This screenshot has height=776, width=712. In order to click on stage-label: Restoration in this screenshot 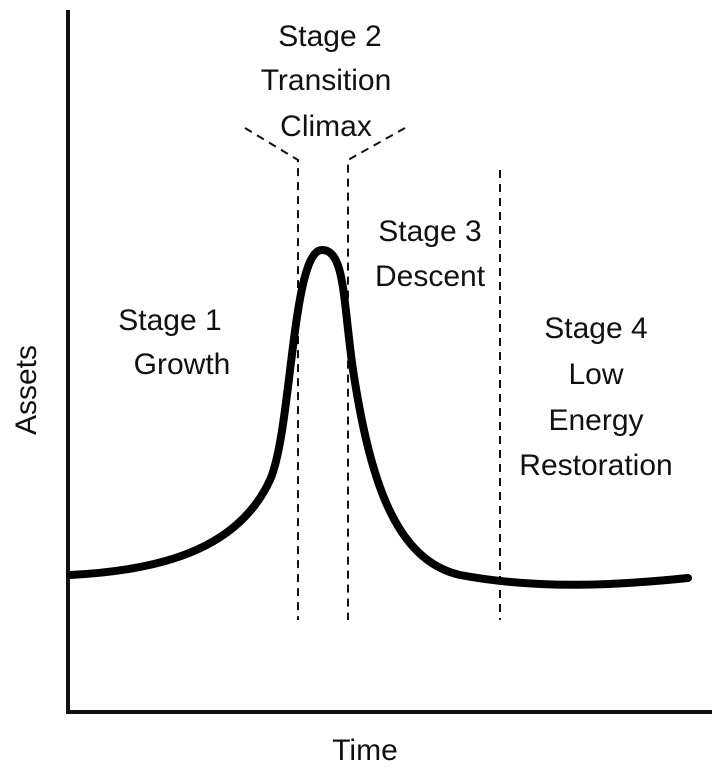, I will do `click(595, 465)`.